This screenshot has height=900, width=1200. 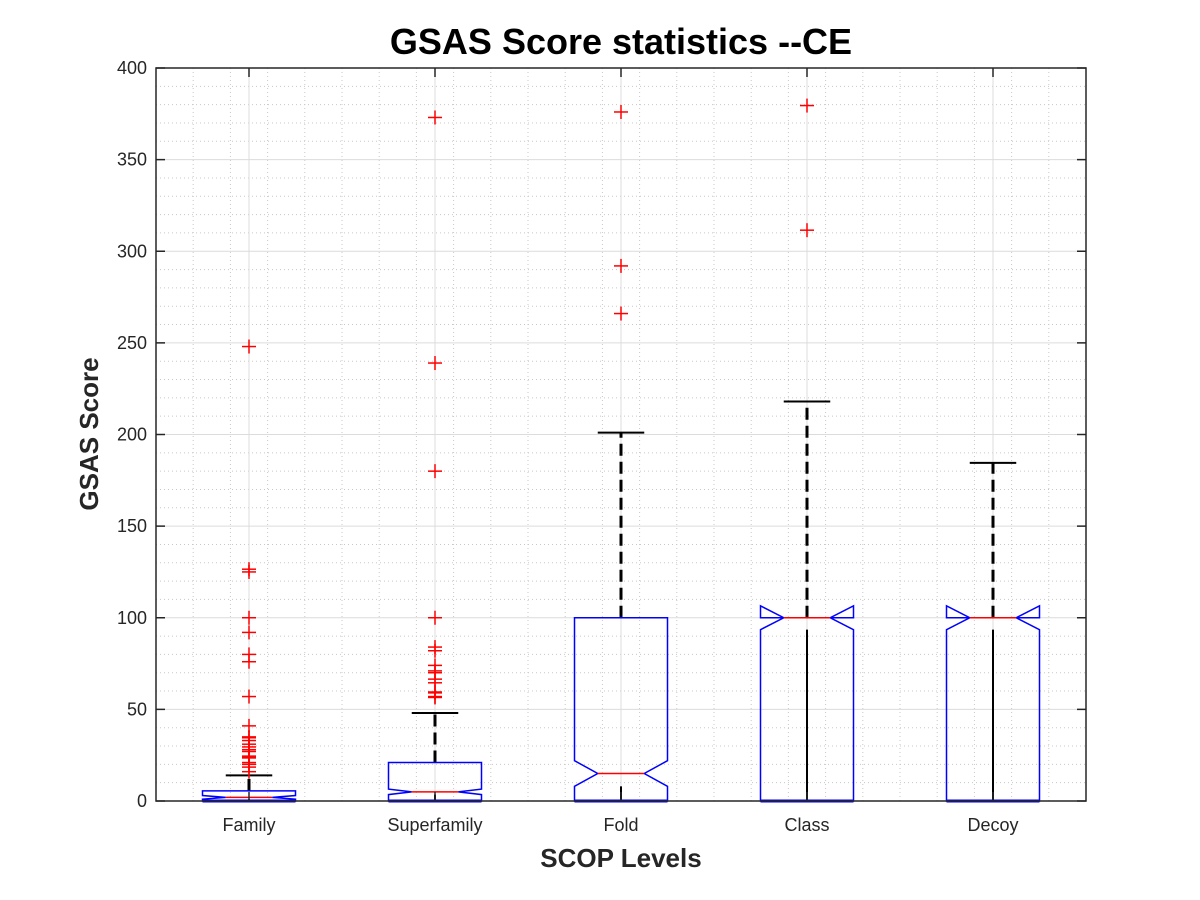 I want to click on y-tick-label: 200, so click(x=132, y=435).